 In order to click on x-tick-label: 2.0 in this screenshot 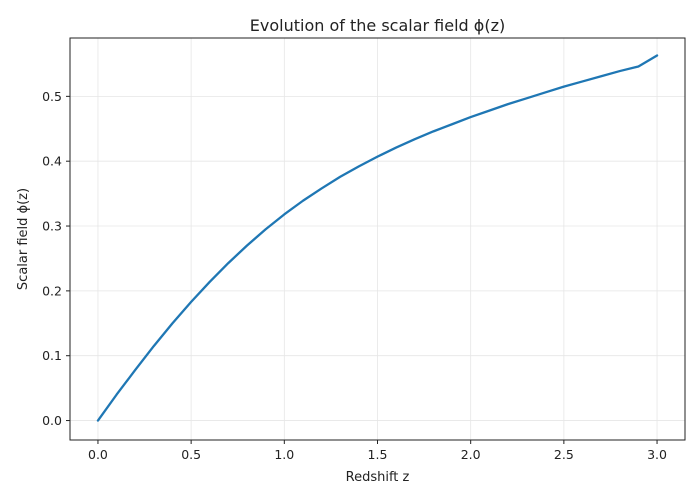, I will do `click(471, 454)`.